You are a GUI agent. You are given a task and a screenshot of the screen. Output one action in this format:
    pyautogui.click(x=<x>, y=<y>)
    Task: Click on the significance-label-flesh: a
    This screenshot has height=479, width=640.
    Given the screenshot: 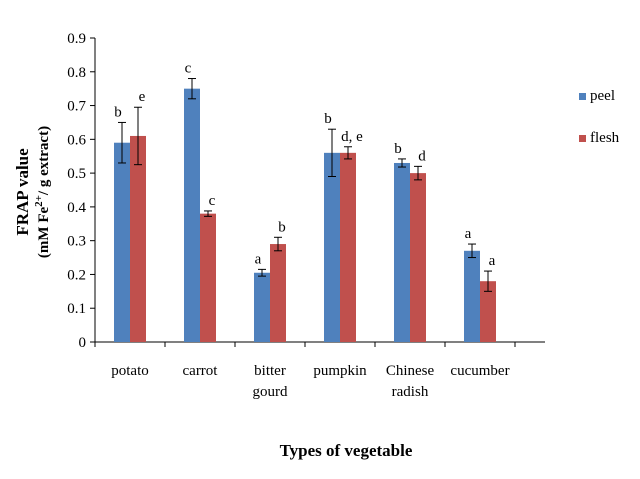 What is the action you would take?
    pyautogui.click(x=492, y=261)
    